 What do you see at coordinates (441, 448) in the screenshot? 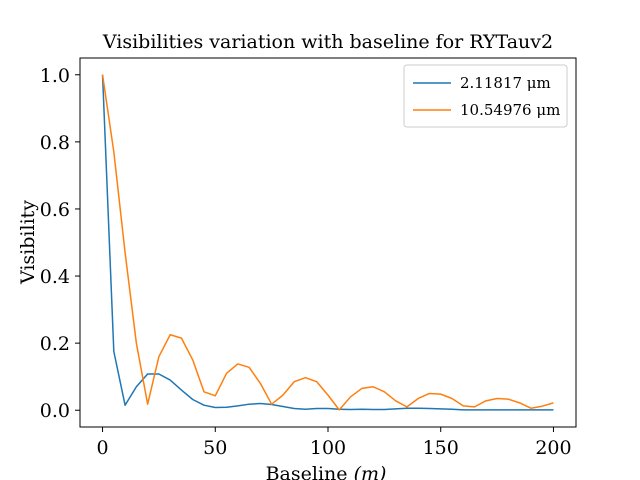
I see `x-tick-label: 150` at bounding box center [441, 448].